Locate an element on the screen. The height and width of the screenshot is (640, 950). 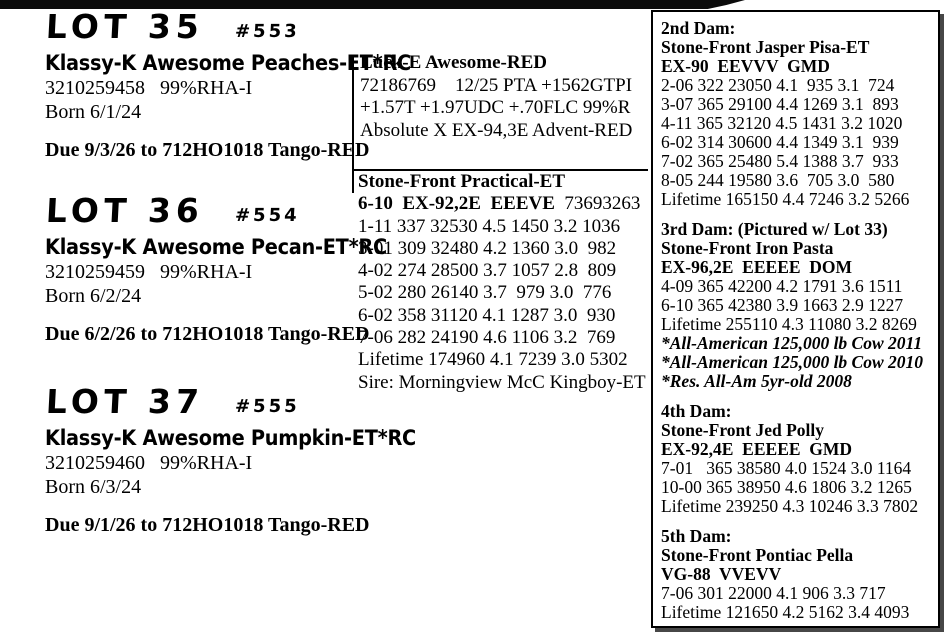
sire-cross-line: Absolute X EX-94,3E Advent-RED is located at coordinates (496, 130).